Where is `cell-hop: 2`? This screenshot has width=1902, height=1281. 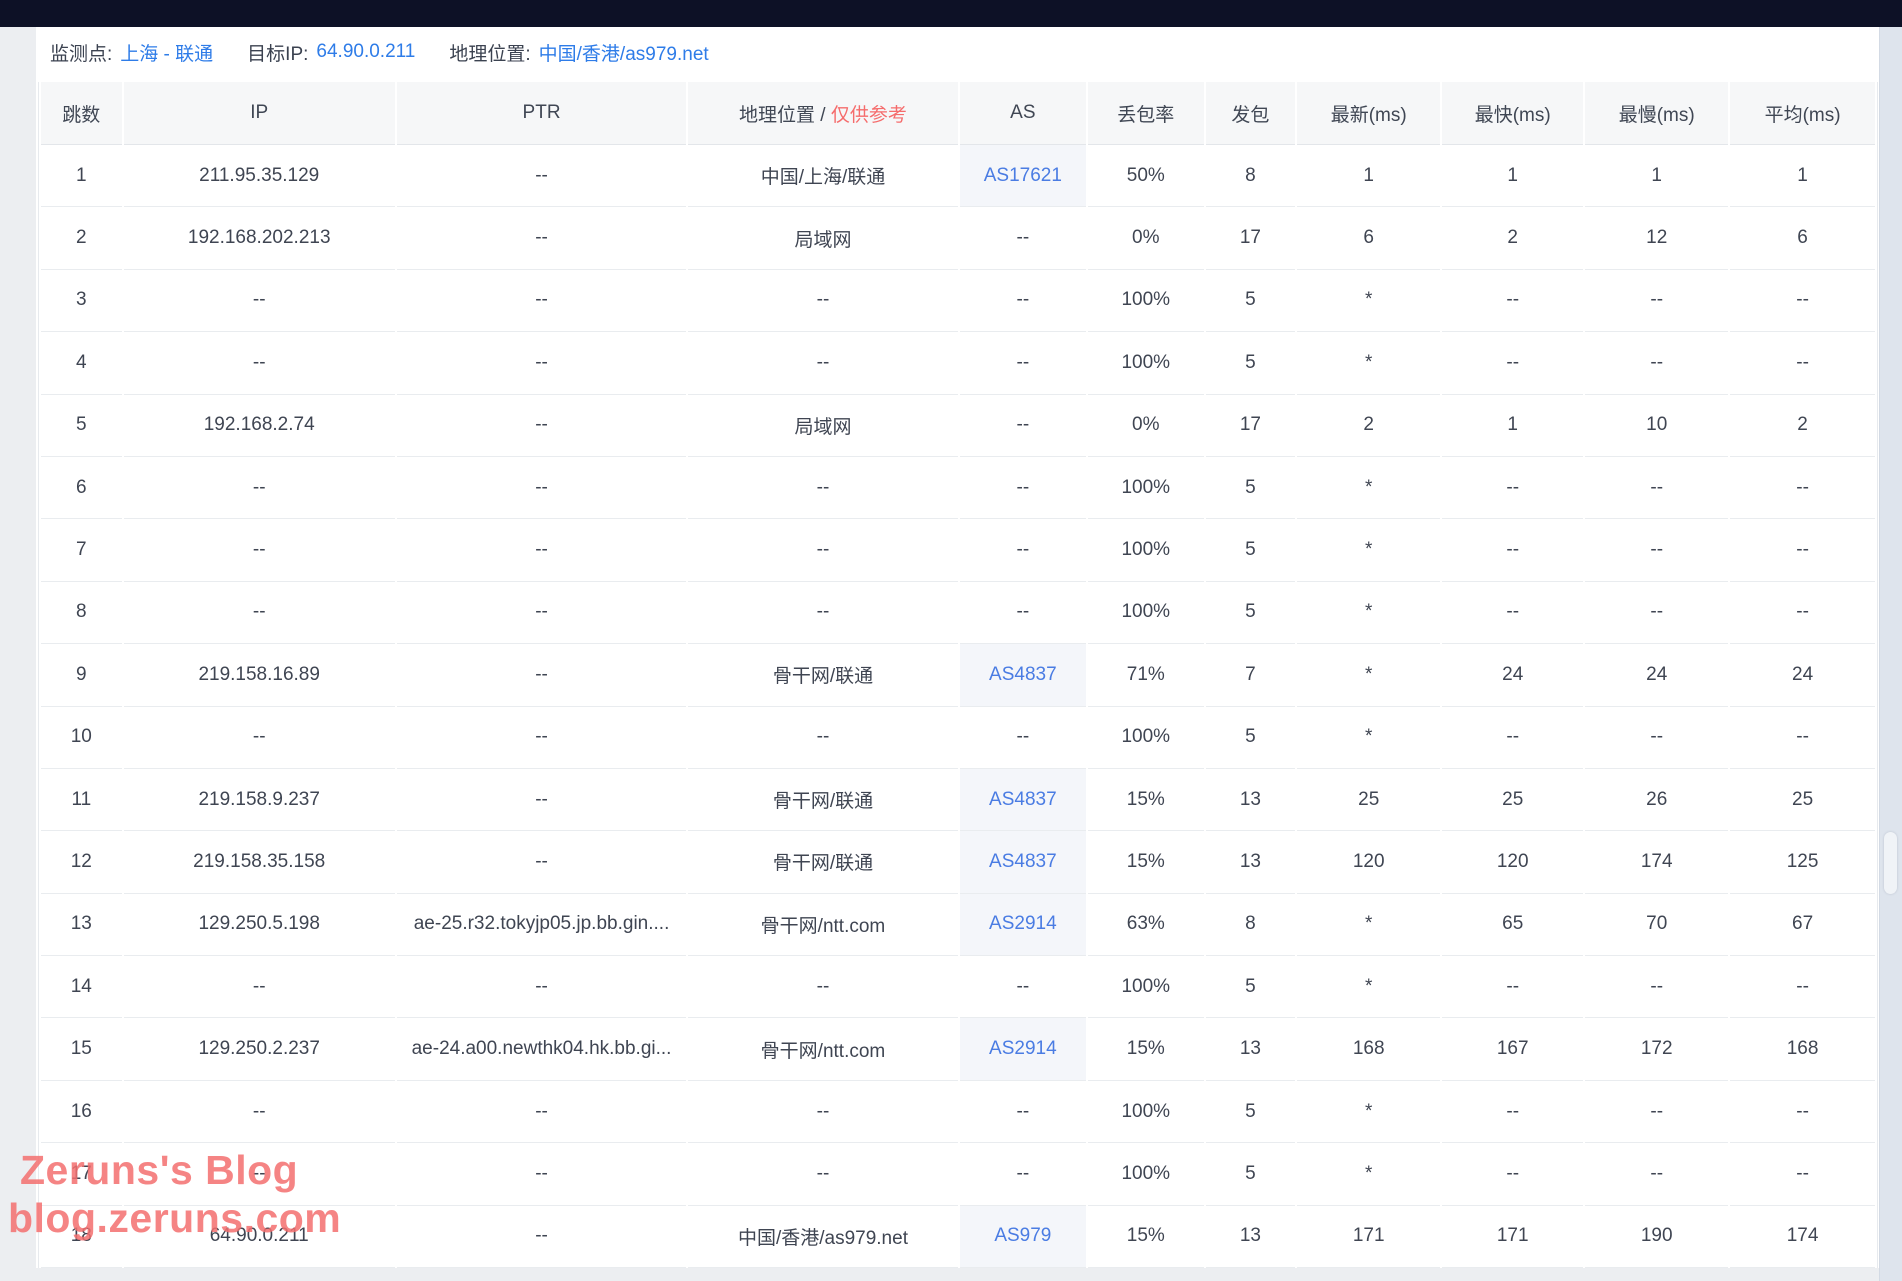 cell-hop: 2 is located at coordinates (81, 238).